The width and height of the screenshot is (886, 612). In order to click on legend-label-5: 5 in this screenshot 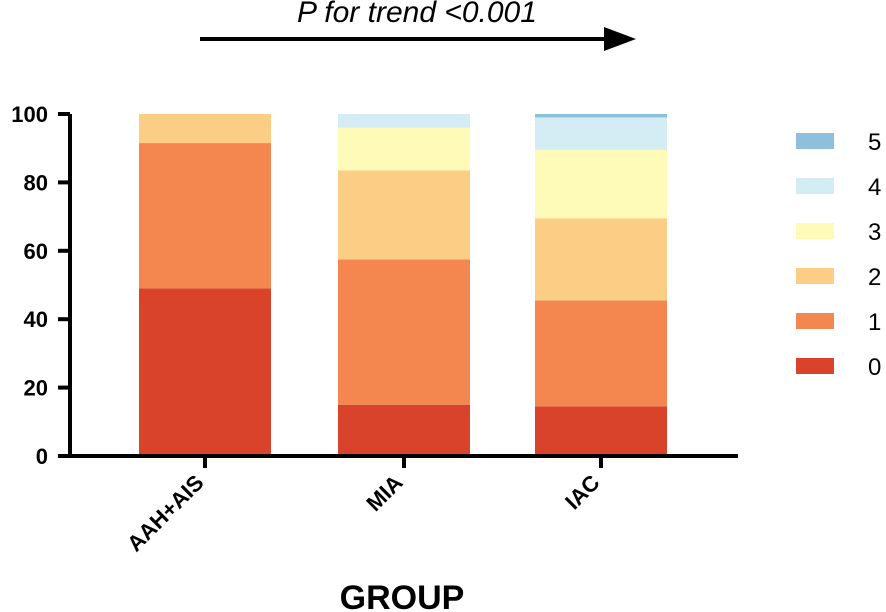, I will do `click(874, 142)`.